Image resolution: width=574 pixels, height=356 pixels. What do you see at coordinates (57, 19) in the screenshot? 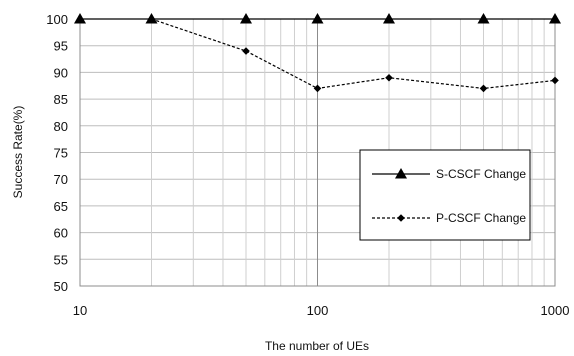
I see `y-tick-label: 100` at bounding box center [57, 19].